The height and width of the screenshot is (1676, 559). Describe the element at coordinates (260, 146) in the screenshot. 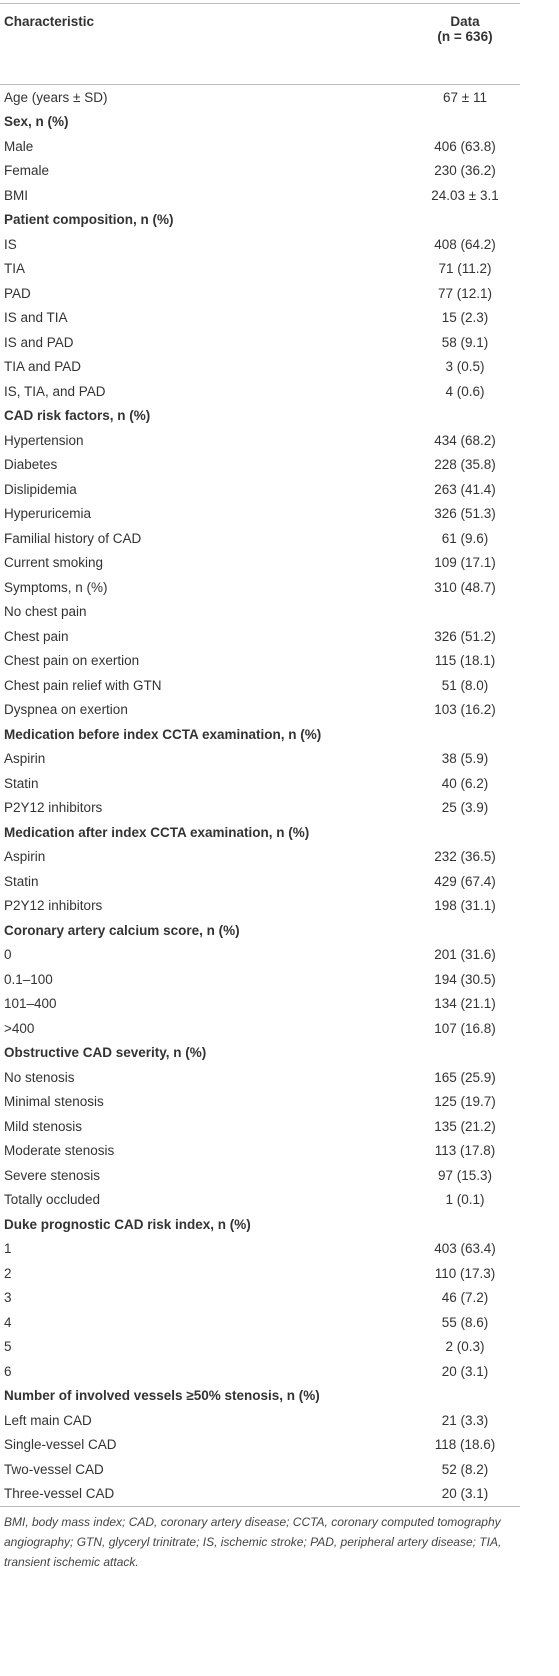

I see `data-row: Male 406 (63.8)` at that location.